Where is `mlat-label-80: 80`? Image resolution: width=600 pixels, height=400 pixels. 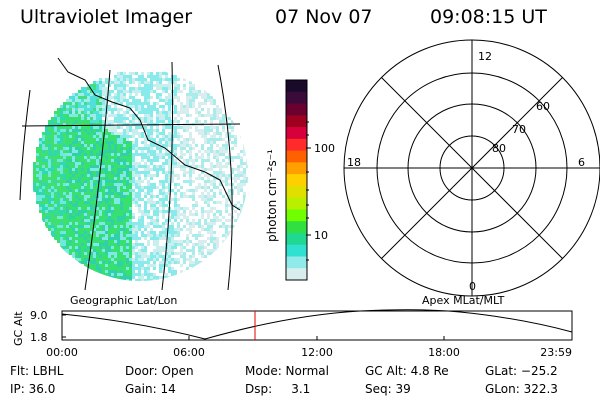
mlat-label-80: 80 is located at coordinates (499, 148).